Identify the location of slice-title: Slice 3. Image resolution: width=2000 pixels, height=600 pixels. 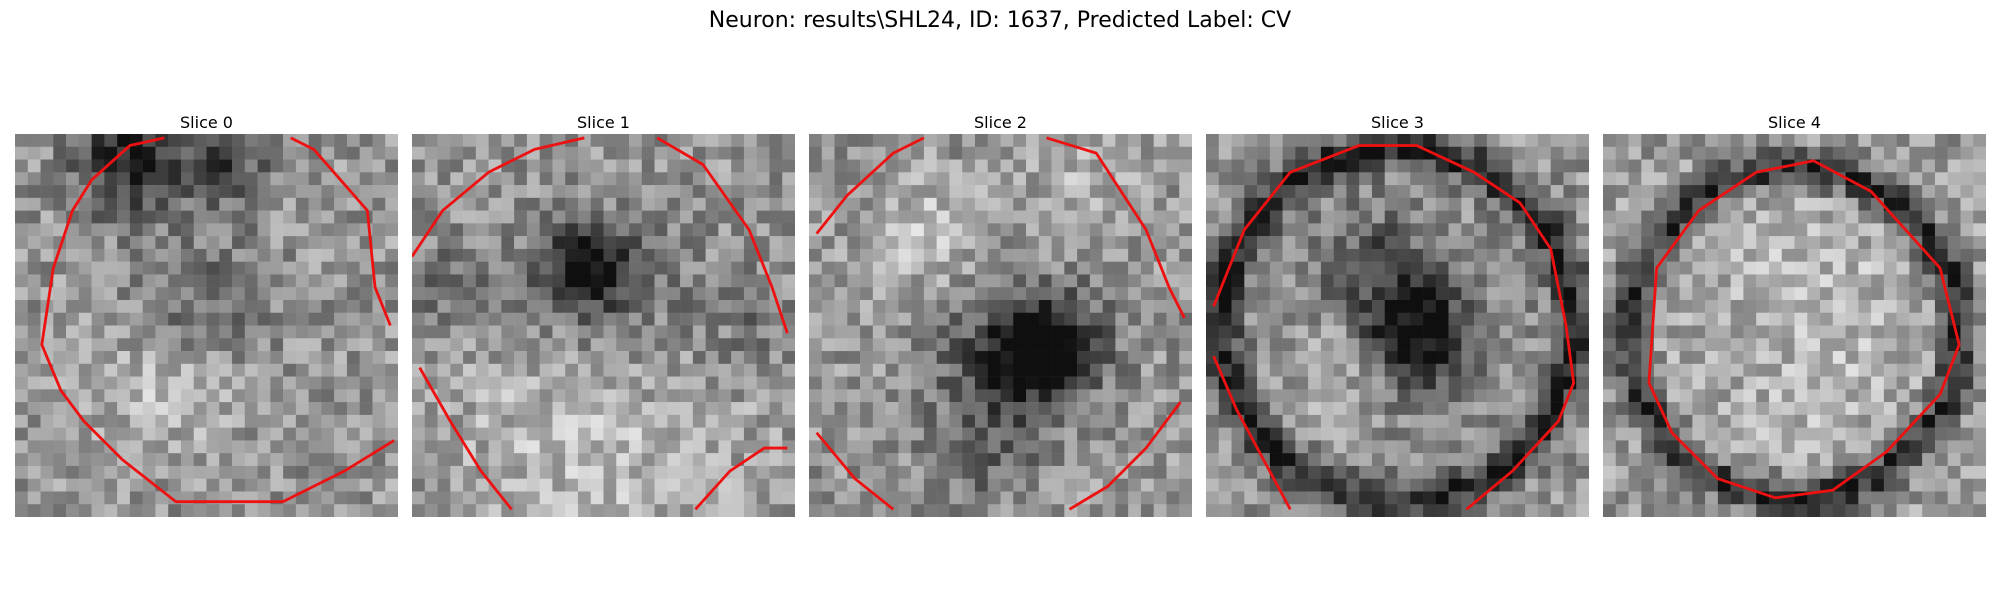
(1397, 123).